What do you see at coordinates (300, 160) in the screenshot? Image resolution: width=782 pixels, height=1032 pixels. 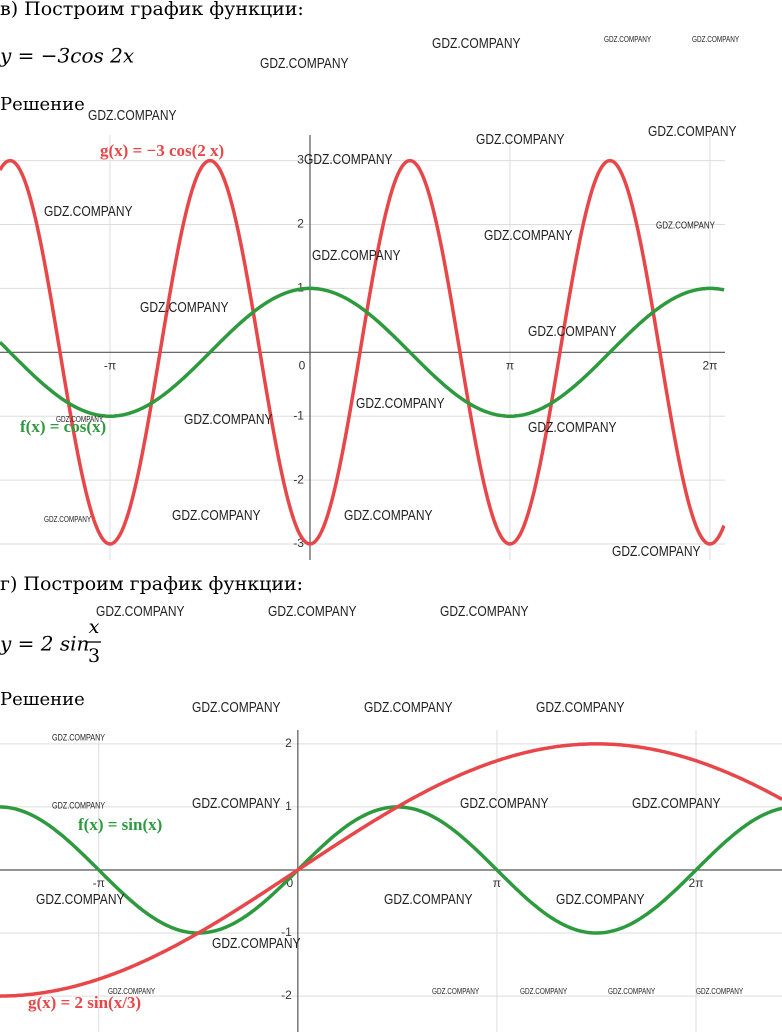 I see `y-tick-label: 3` at bounding box center [300, 160].